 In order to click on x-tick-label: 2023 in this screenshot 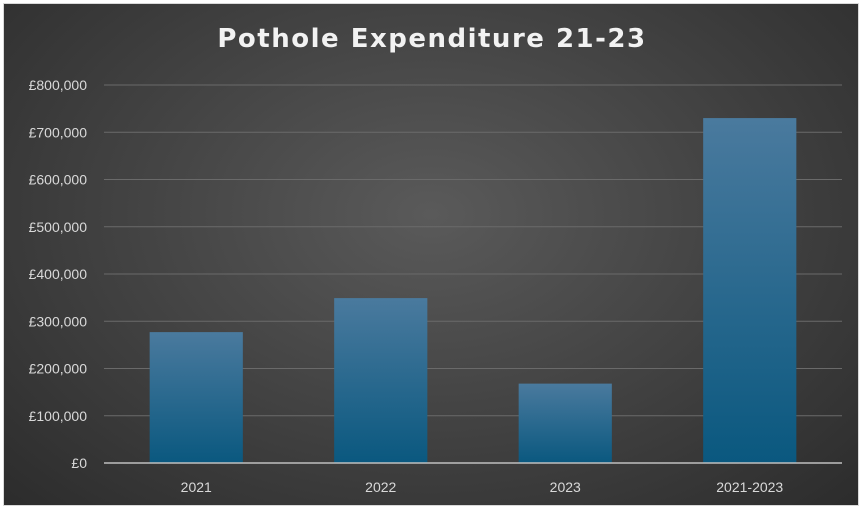, I will do `click(565, 487)`.